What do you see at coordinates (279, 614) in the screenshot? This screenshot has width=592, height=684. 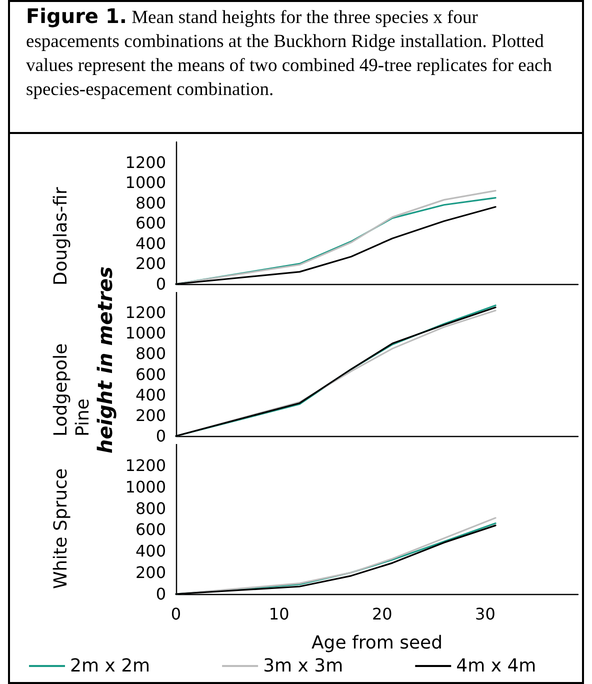 I see `x-tick-label: 10` at bounding box center [279, 614].